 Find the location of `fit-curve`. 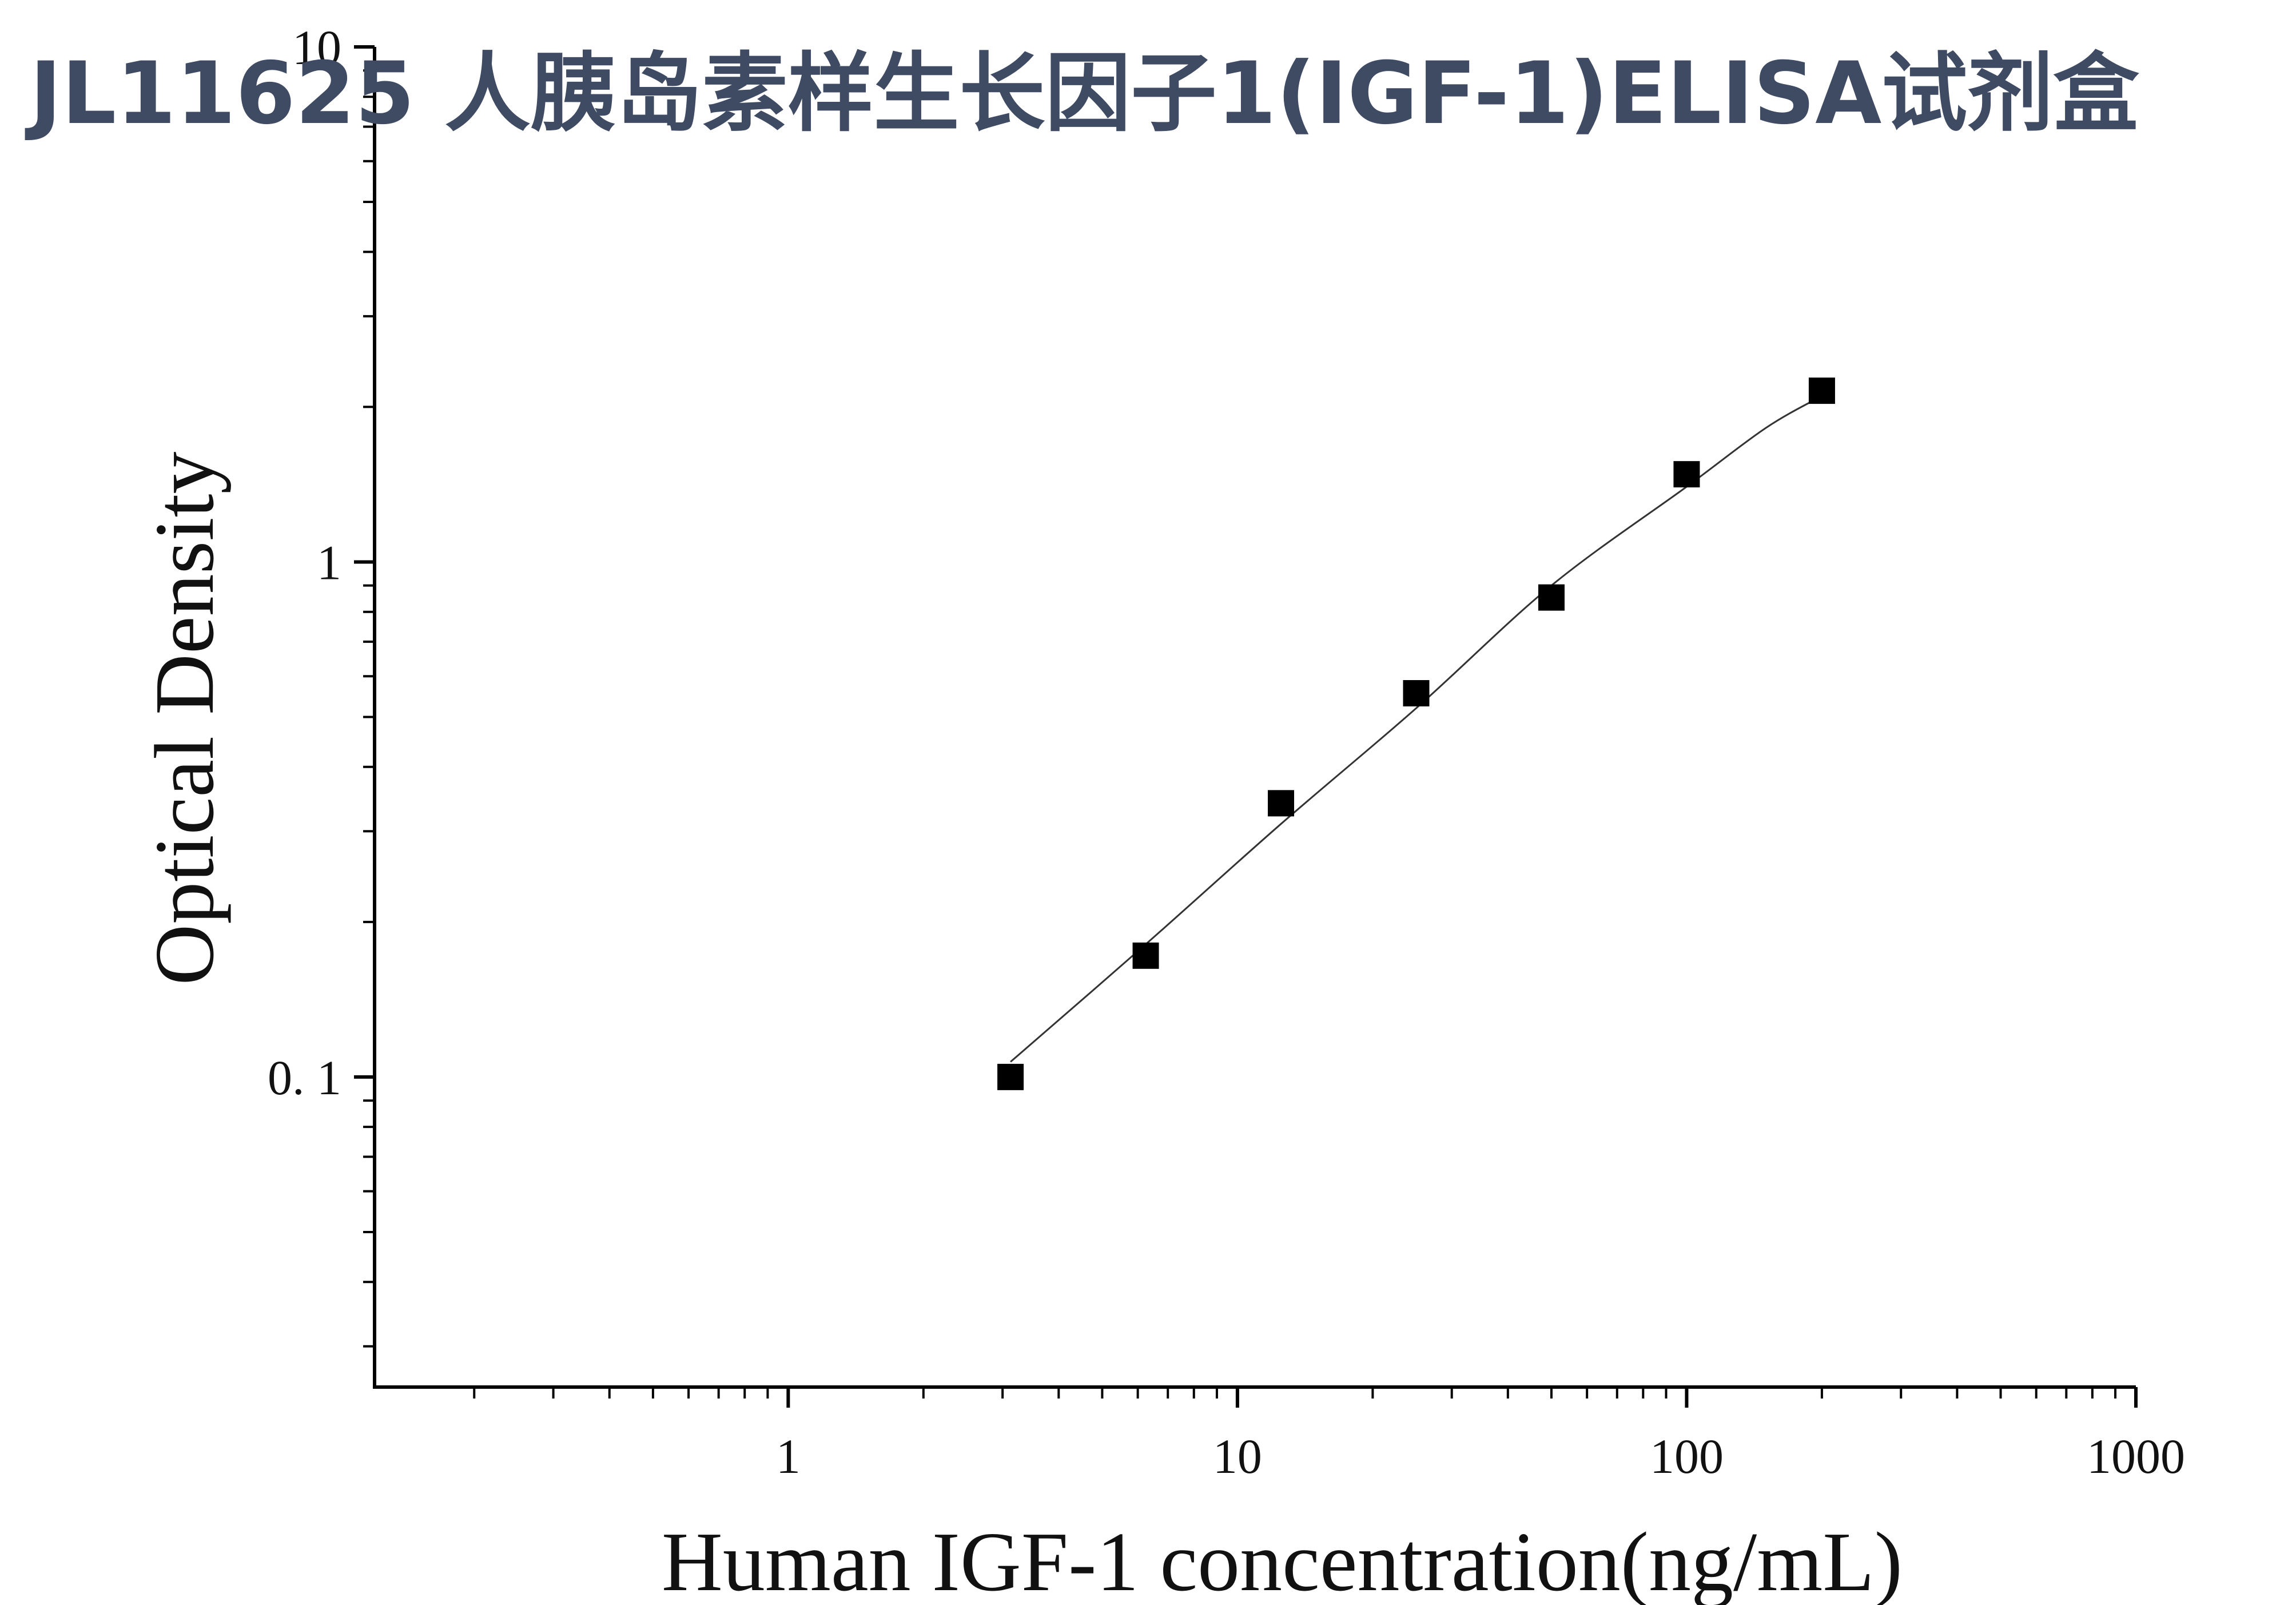

fit-curve is located at coordinates (1416, 729).